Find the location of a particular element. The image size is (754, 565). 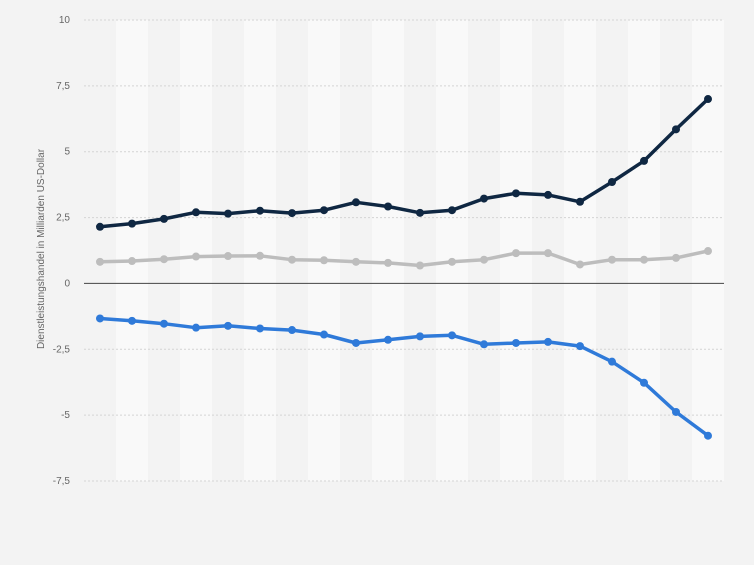

series-line is located at coordinates (404, 258).